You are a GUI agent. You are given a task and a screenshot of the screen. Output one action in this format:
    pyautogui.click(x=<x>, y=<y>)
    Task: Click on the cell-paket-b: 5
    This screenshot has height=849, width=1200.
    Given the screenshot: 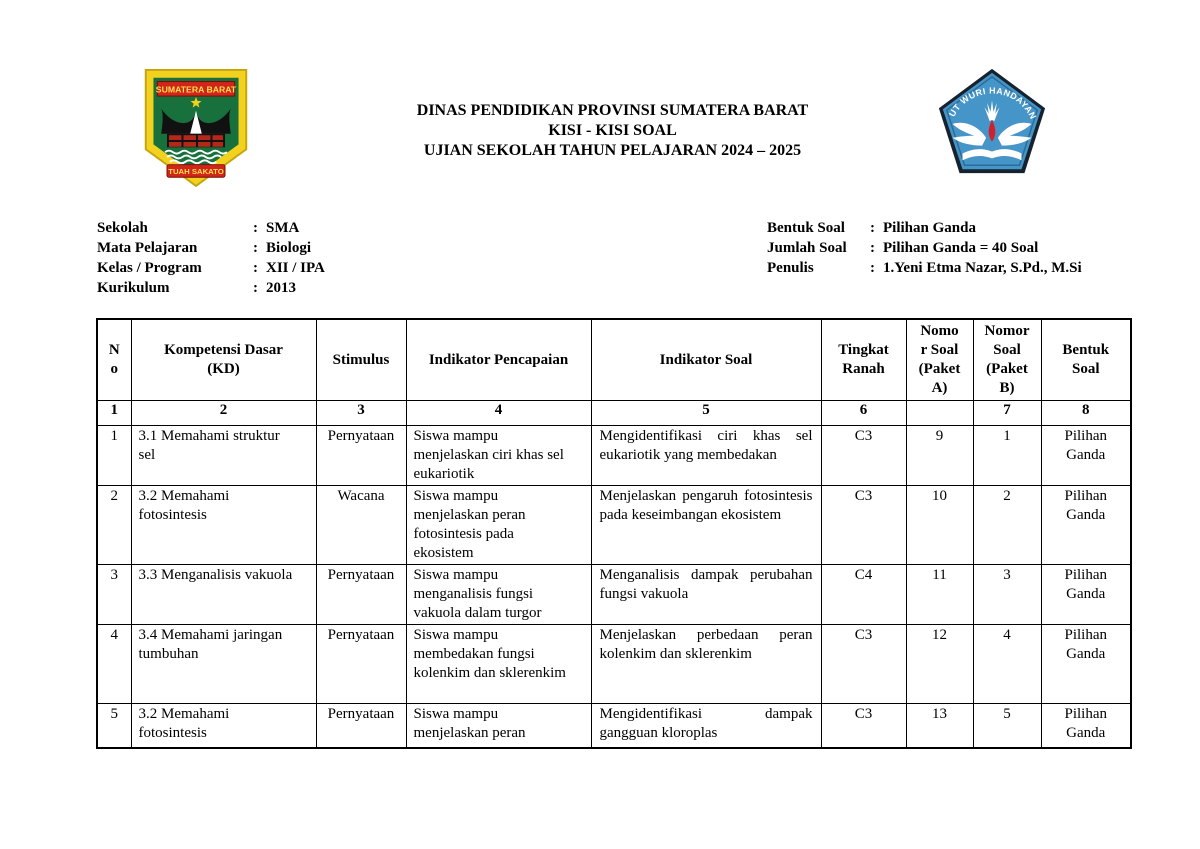 What is the action you would take?
    pyautogui.click(x=1007, y=725)
    